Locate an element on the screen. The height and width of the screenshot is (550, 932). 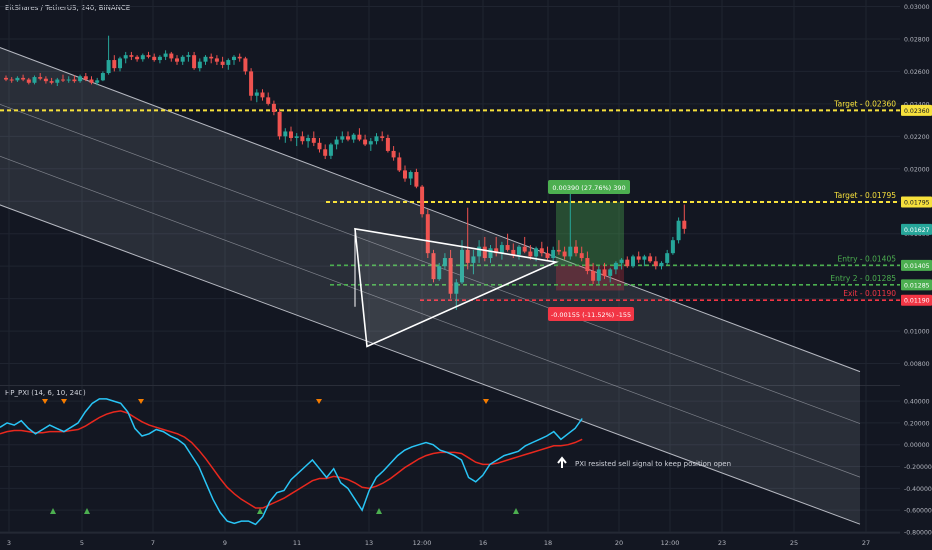
time-tick-label: 12:00 is located at coordinates (422, 543).